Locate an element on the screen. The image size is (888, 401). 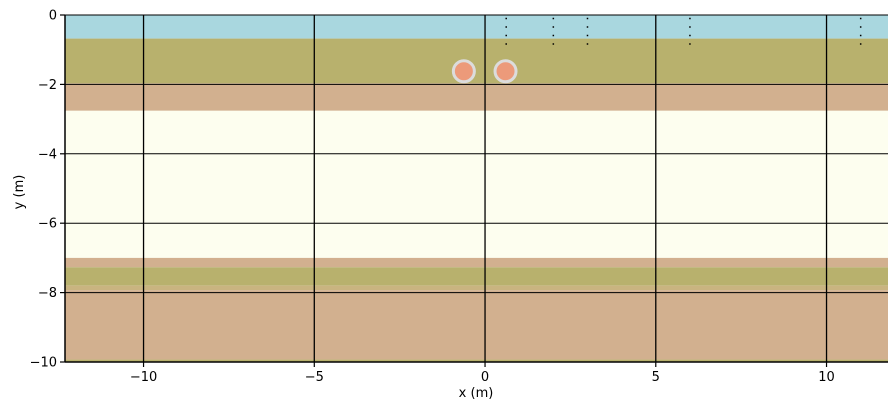
y-tick-label-0: 0 is located at coordinates (53, 16).